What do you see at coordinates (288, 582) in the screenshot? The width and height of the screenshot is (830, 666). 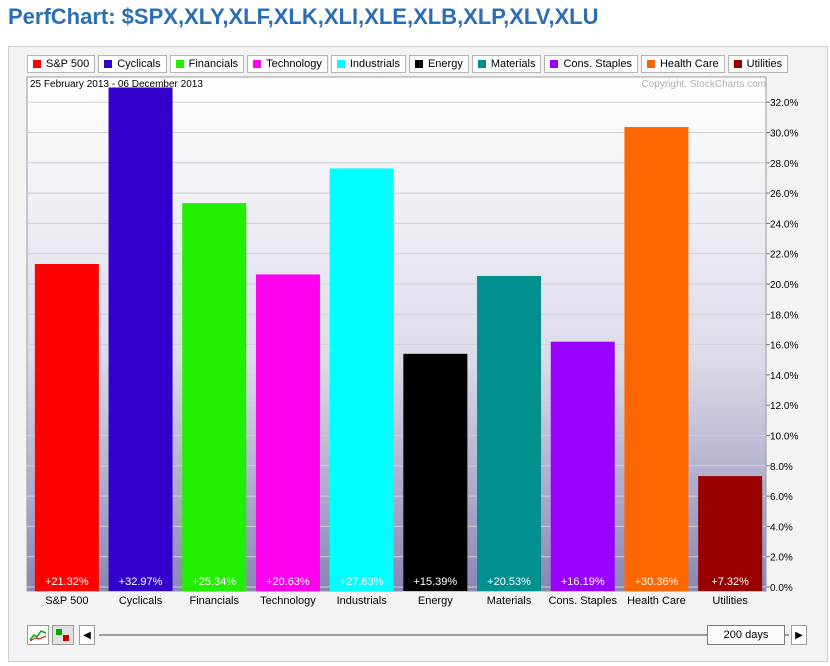 I see `bar-value-label: +20.63%` at bounding box center [288, 582].